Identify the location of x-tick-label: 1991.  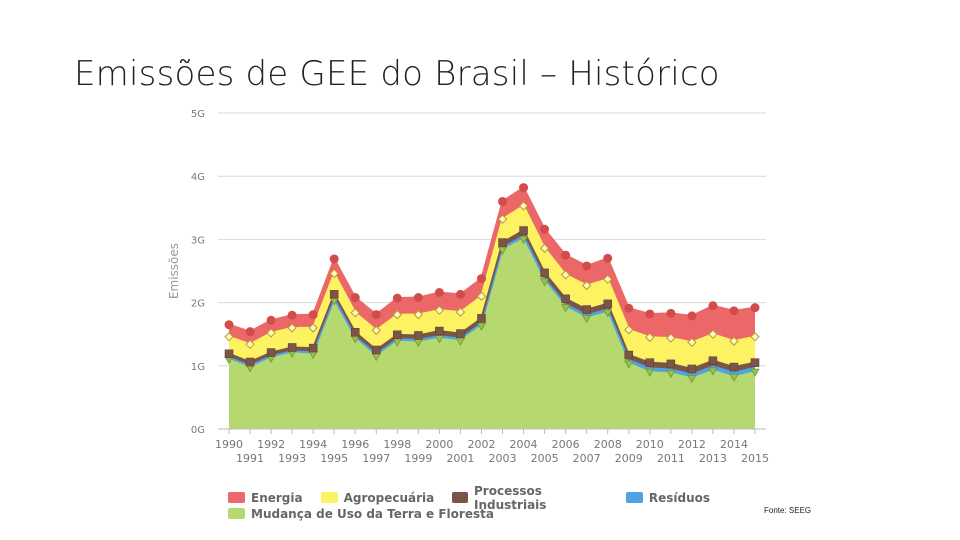
(250, 458).